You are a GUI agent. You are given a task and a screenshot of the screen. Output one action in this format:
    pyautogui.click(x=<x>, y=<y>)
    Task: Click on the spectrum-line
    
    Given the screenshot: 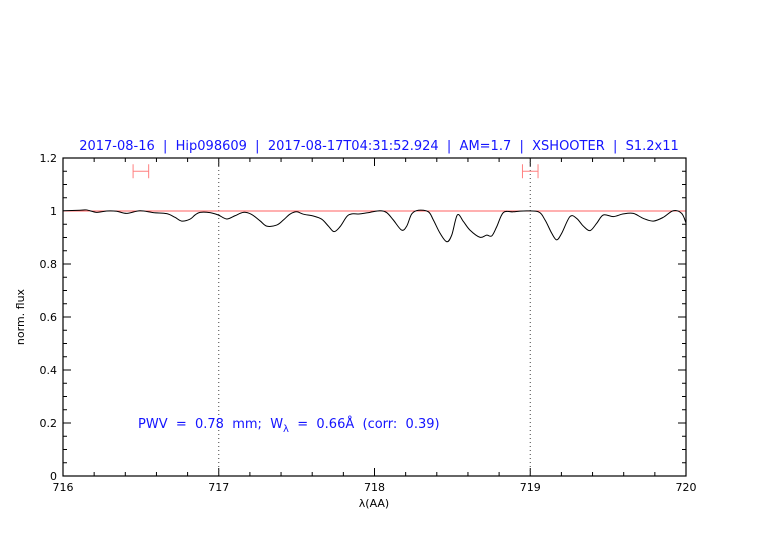 What is the action you would take?
    pyautogui.click(x=374, y=226)
    